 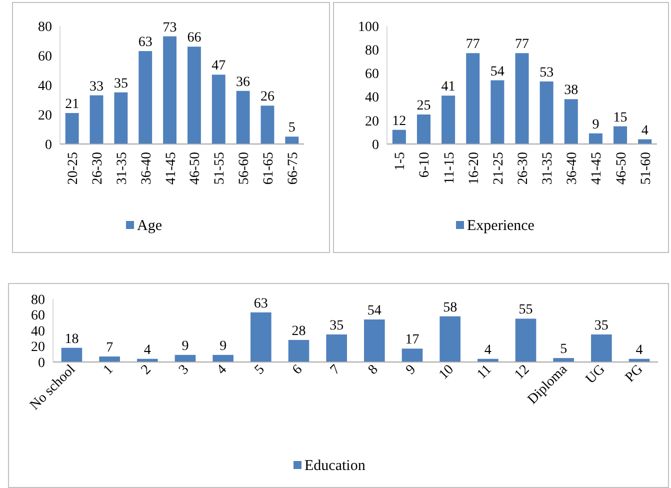 I want to click on legend-label: Experience, so click(x=501, y=226).